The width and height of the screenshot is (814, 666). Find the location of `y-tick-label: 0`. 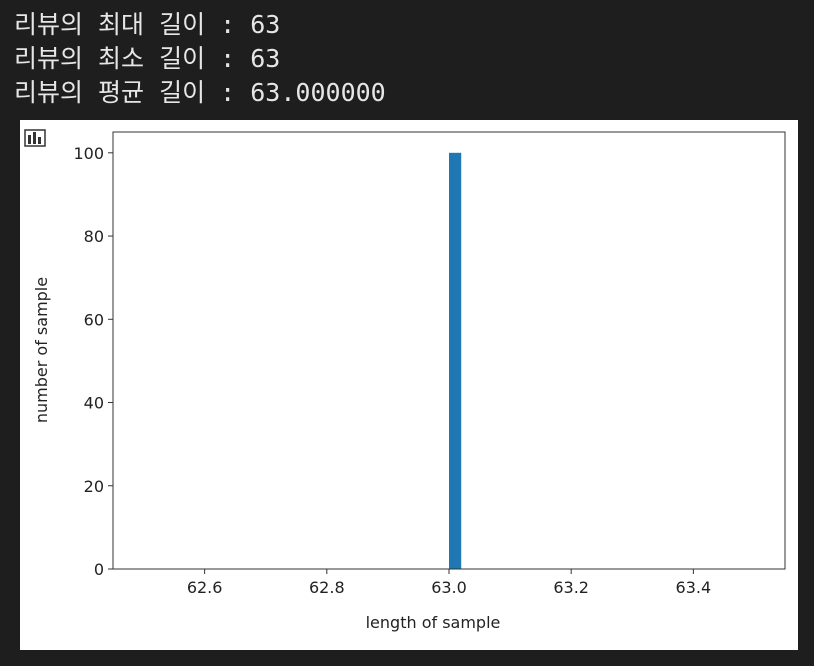

y-tick-label: 0 is located at coordinates (99, 569).